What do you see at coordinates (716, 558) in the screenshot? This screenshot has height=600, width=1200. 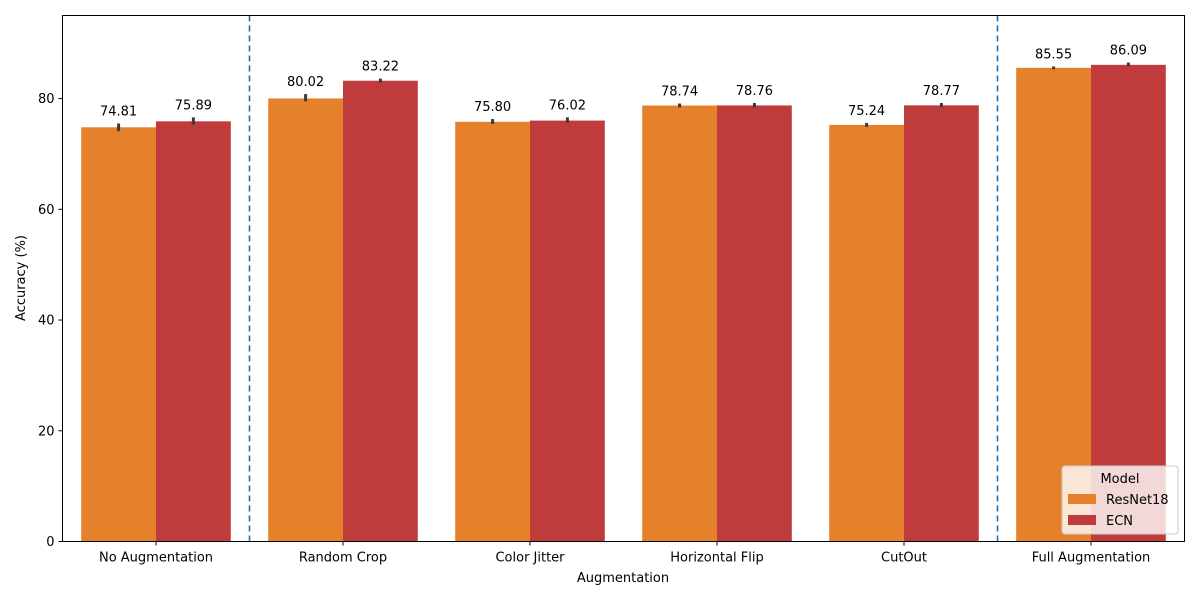 I see `x-tick-label-horizontal-flip: Horizontal Flip` at bounding box center [716, 558].